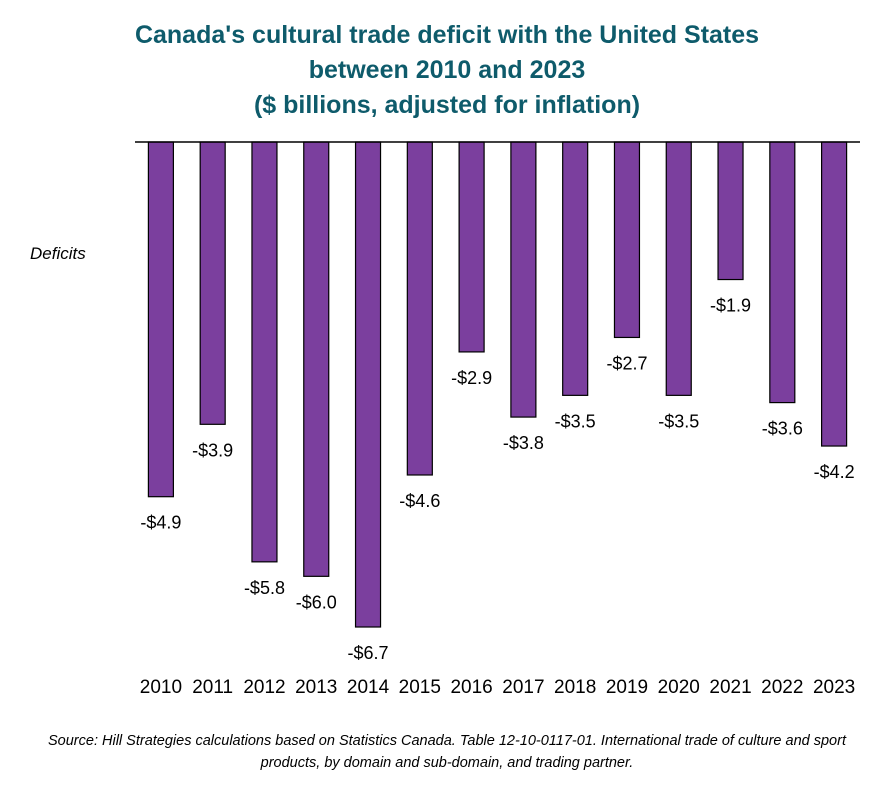 The width and height of the screenshot is (894, 796). Describe the element at coordinates (626, 363) in the screenshot. I see `bar-value-label-2019: -$2.7` at that location.